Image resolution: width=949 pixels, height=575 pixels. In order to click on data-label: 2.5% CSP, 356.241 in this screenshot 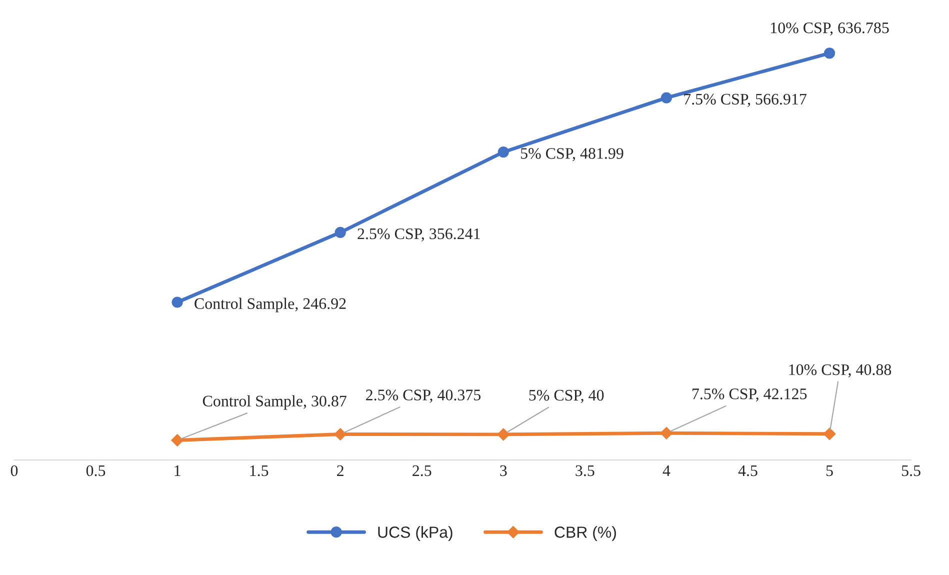, I will do `click(419, 235)`.